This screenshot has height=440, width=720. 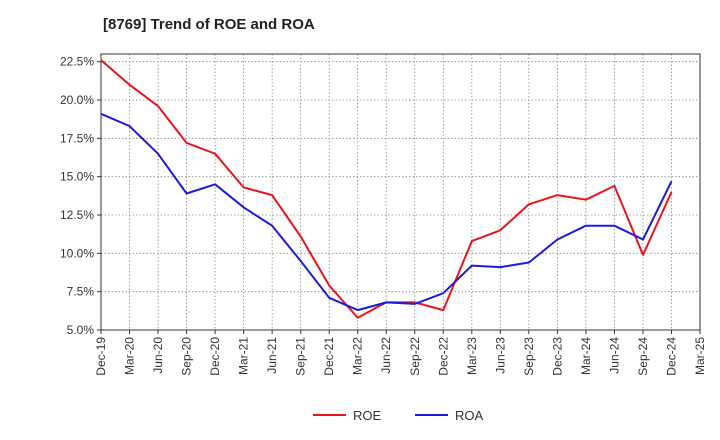 I want to click on x-tick-label: Dec-19, so click(x=101, y=356).